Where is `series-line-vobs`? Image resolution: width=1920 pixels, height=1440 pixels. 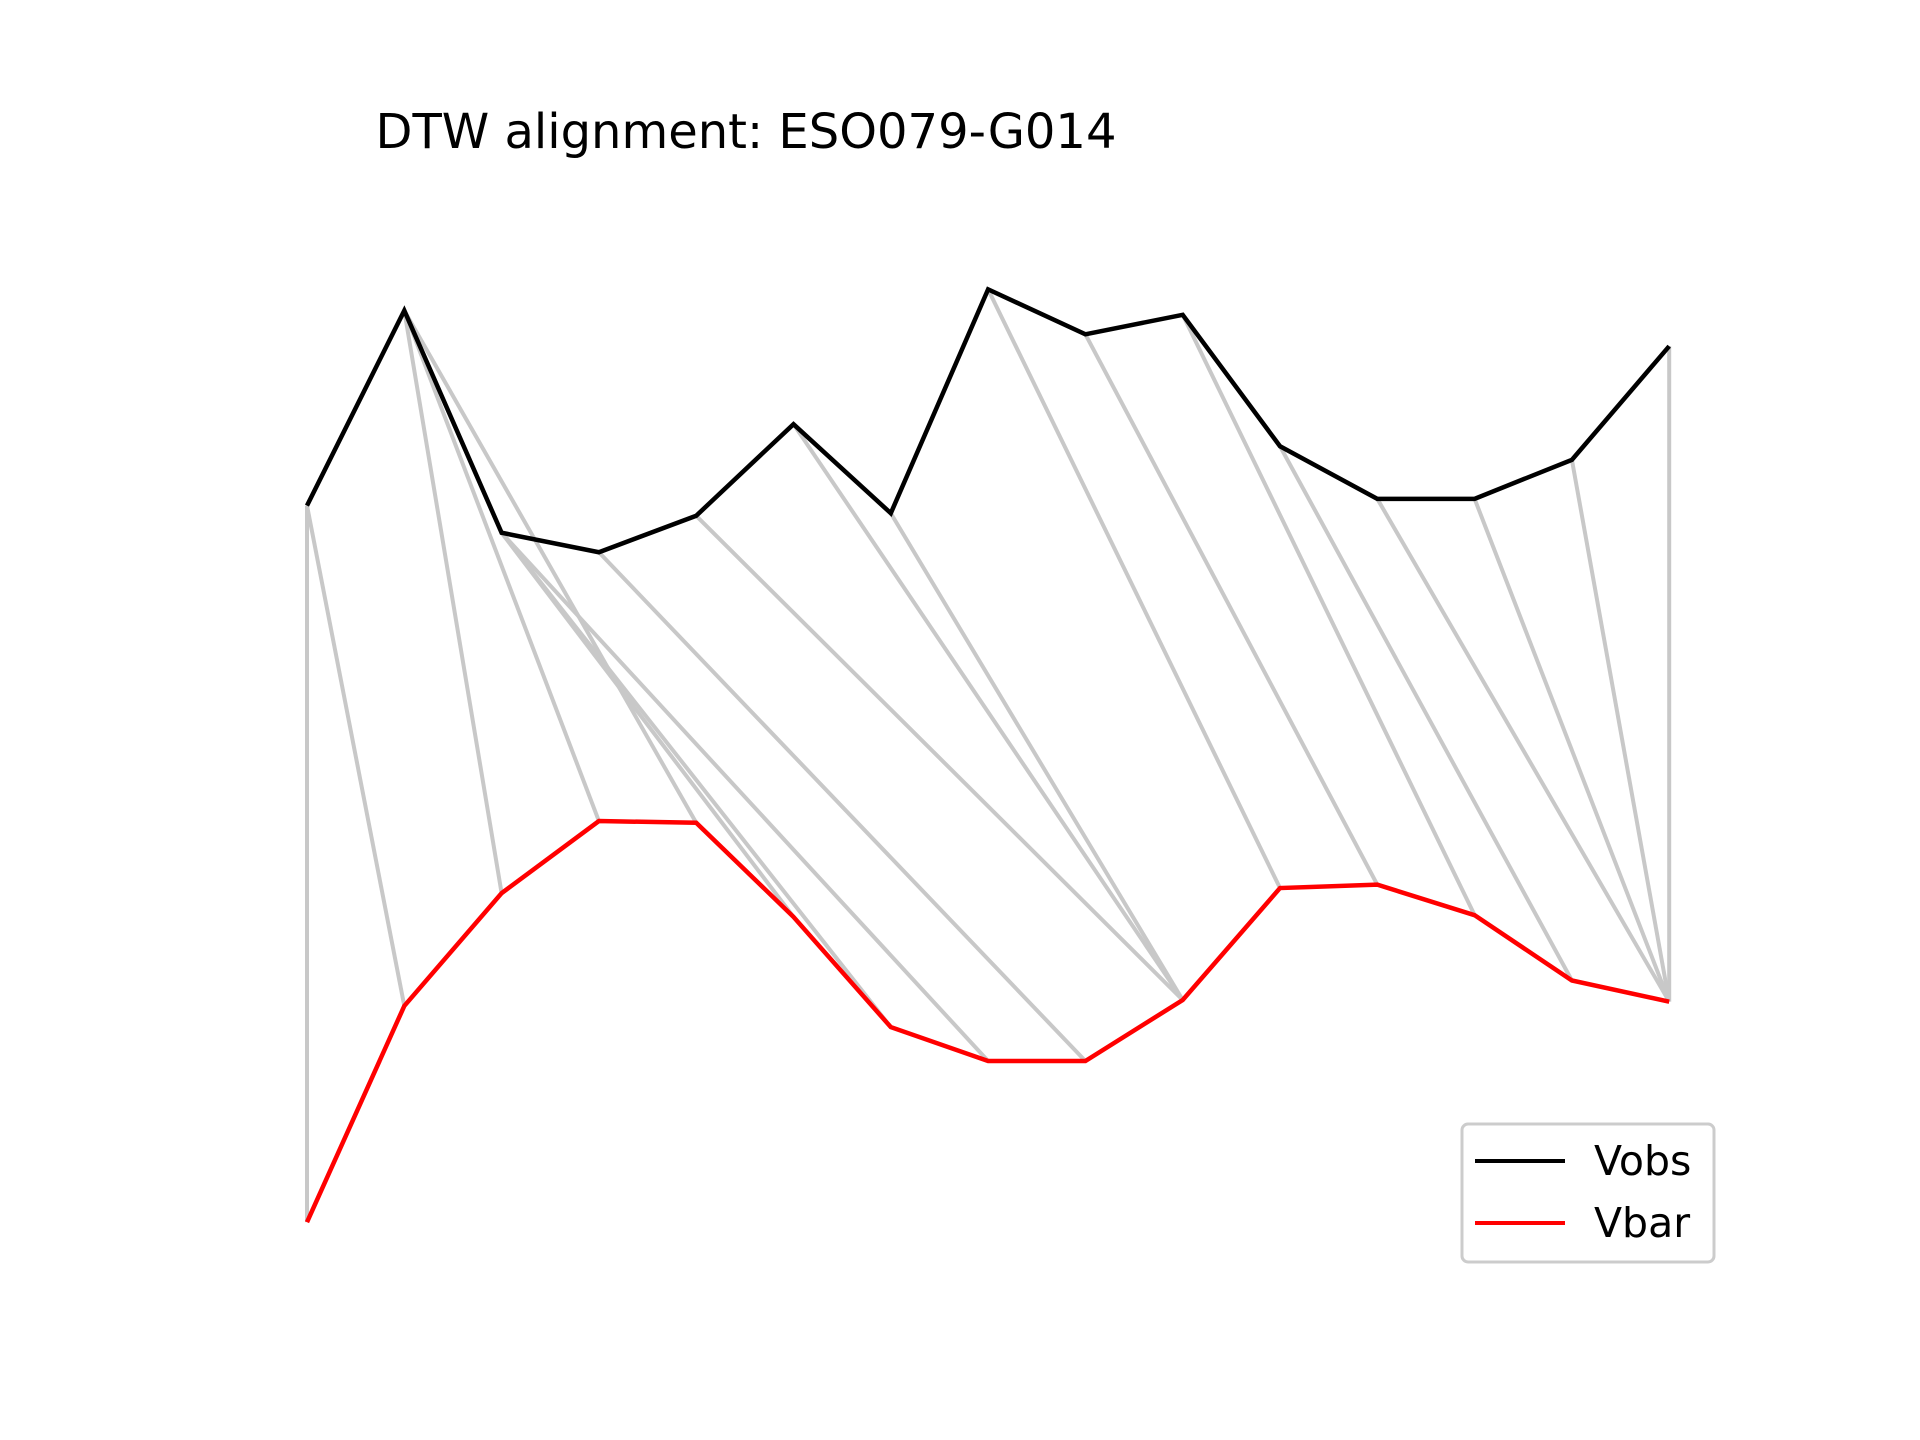 series-line-vobs is located at coordinates (987, 420).